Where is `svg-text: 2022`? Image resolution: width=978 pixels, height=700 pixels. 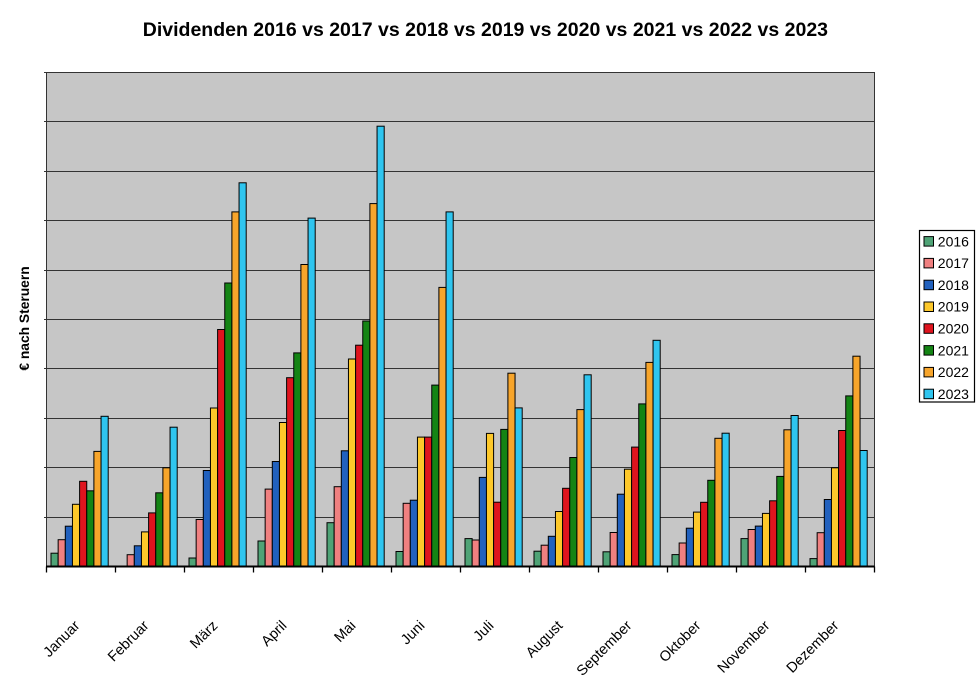
svg-text: 2022 is located at coordinates (953, 372).